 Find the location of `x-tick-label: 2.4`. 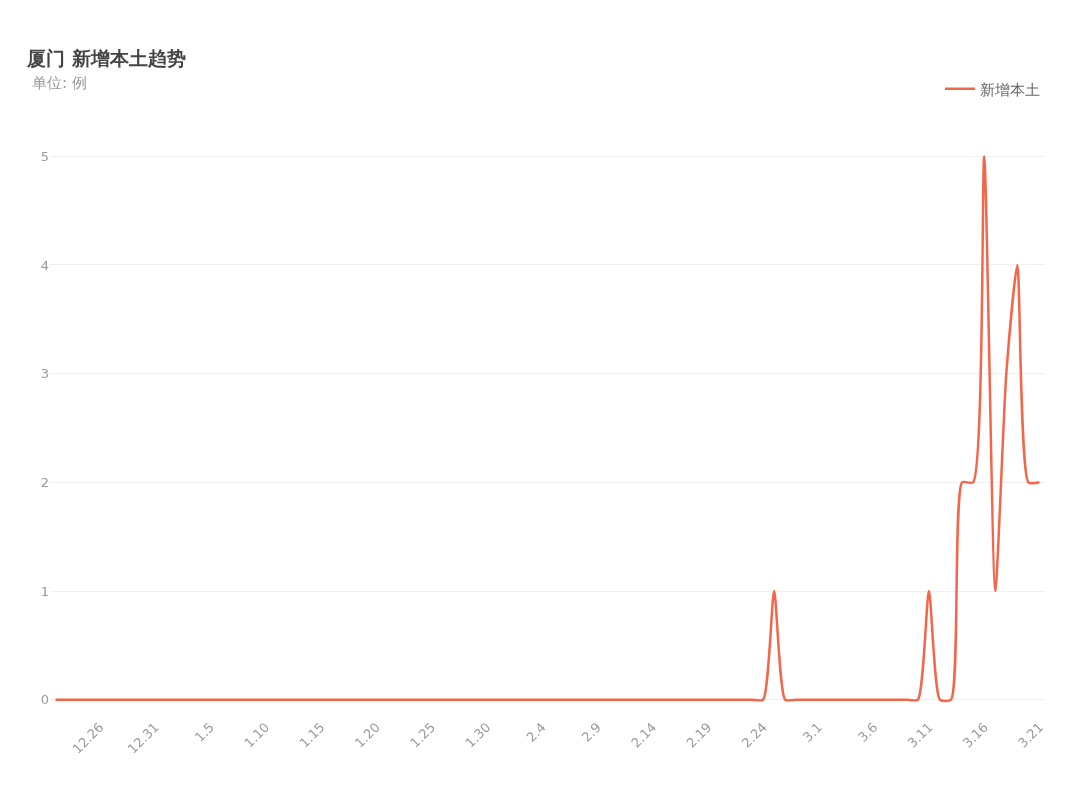

x-tick-label: 2.4 is located at coordinates (536, 732).